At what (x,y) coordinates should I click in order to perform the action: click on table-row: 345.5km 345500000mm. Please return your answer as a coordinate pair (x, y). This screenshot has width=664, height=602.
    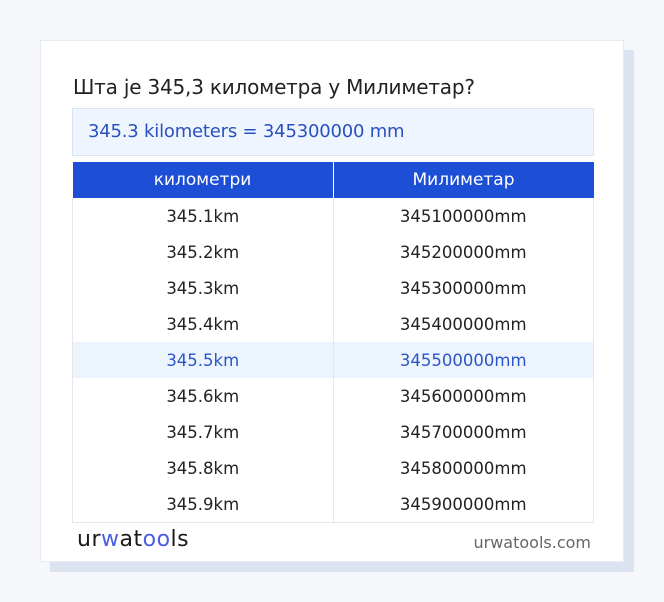
    Looking at the image, I should click on (333, 360).